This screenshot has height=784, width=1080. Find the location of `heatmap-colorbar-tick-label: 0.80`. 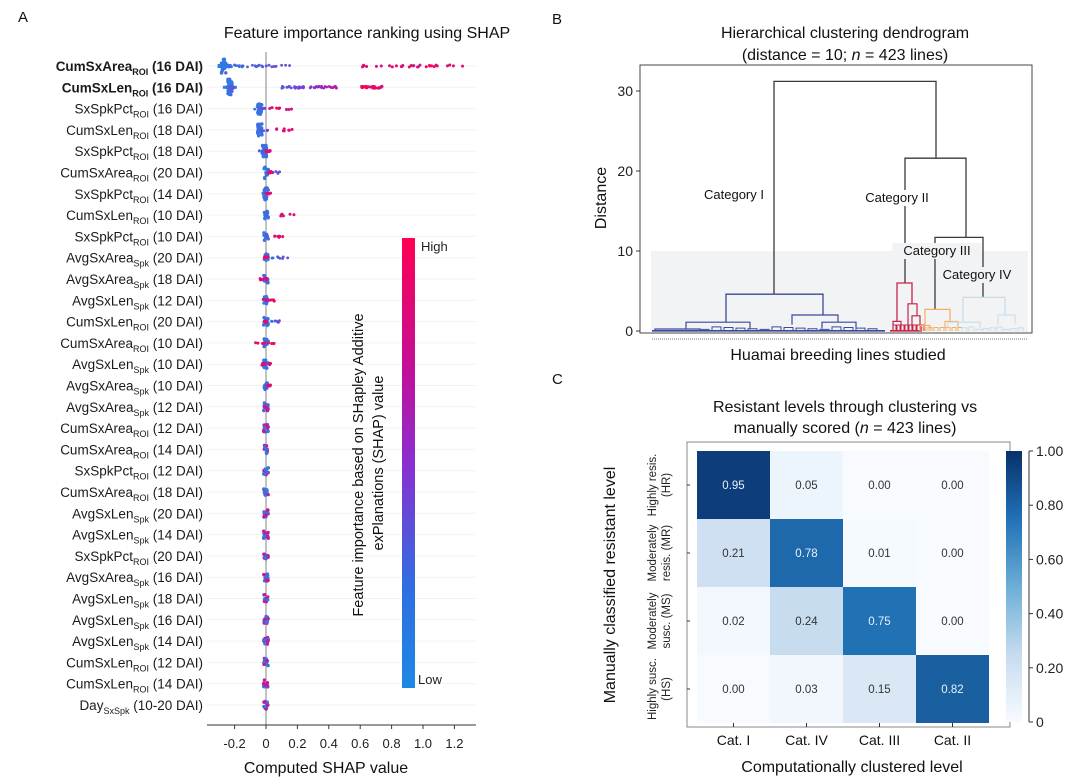

heatmap-colorbar-tick-label: 0.80 is located at coordinates (1049, 505).